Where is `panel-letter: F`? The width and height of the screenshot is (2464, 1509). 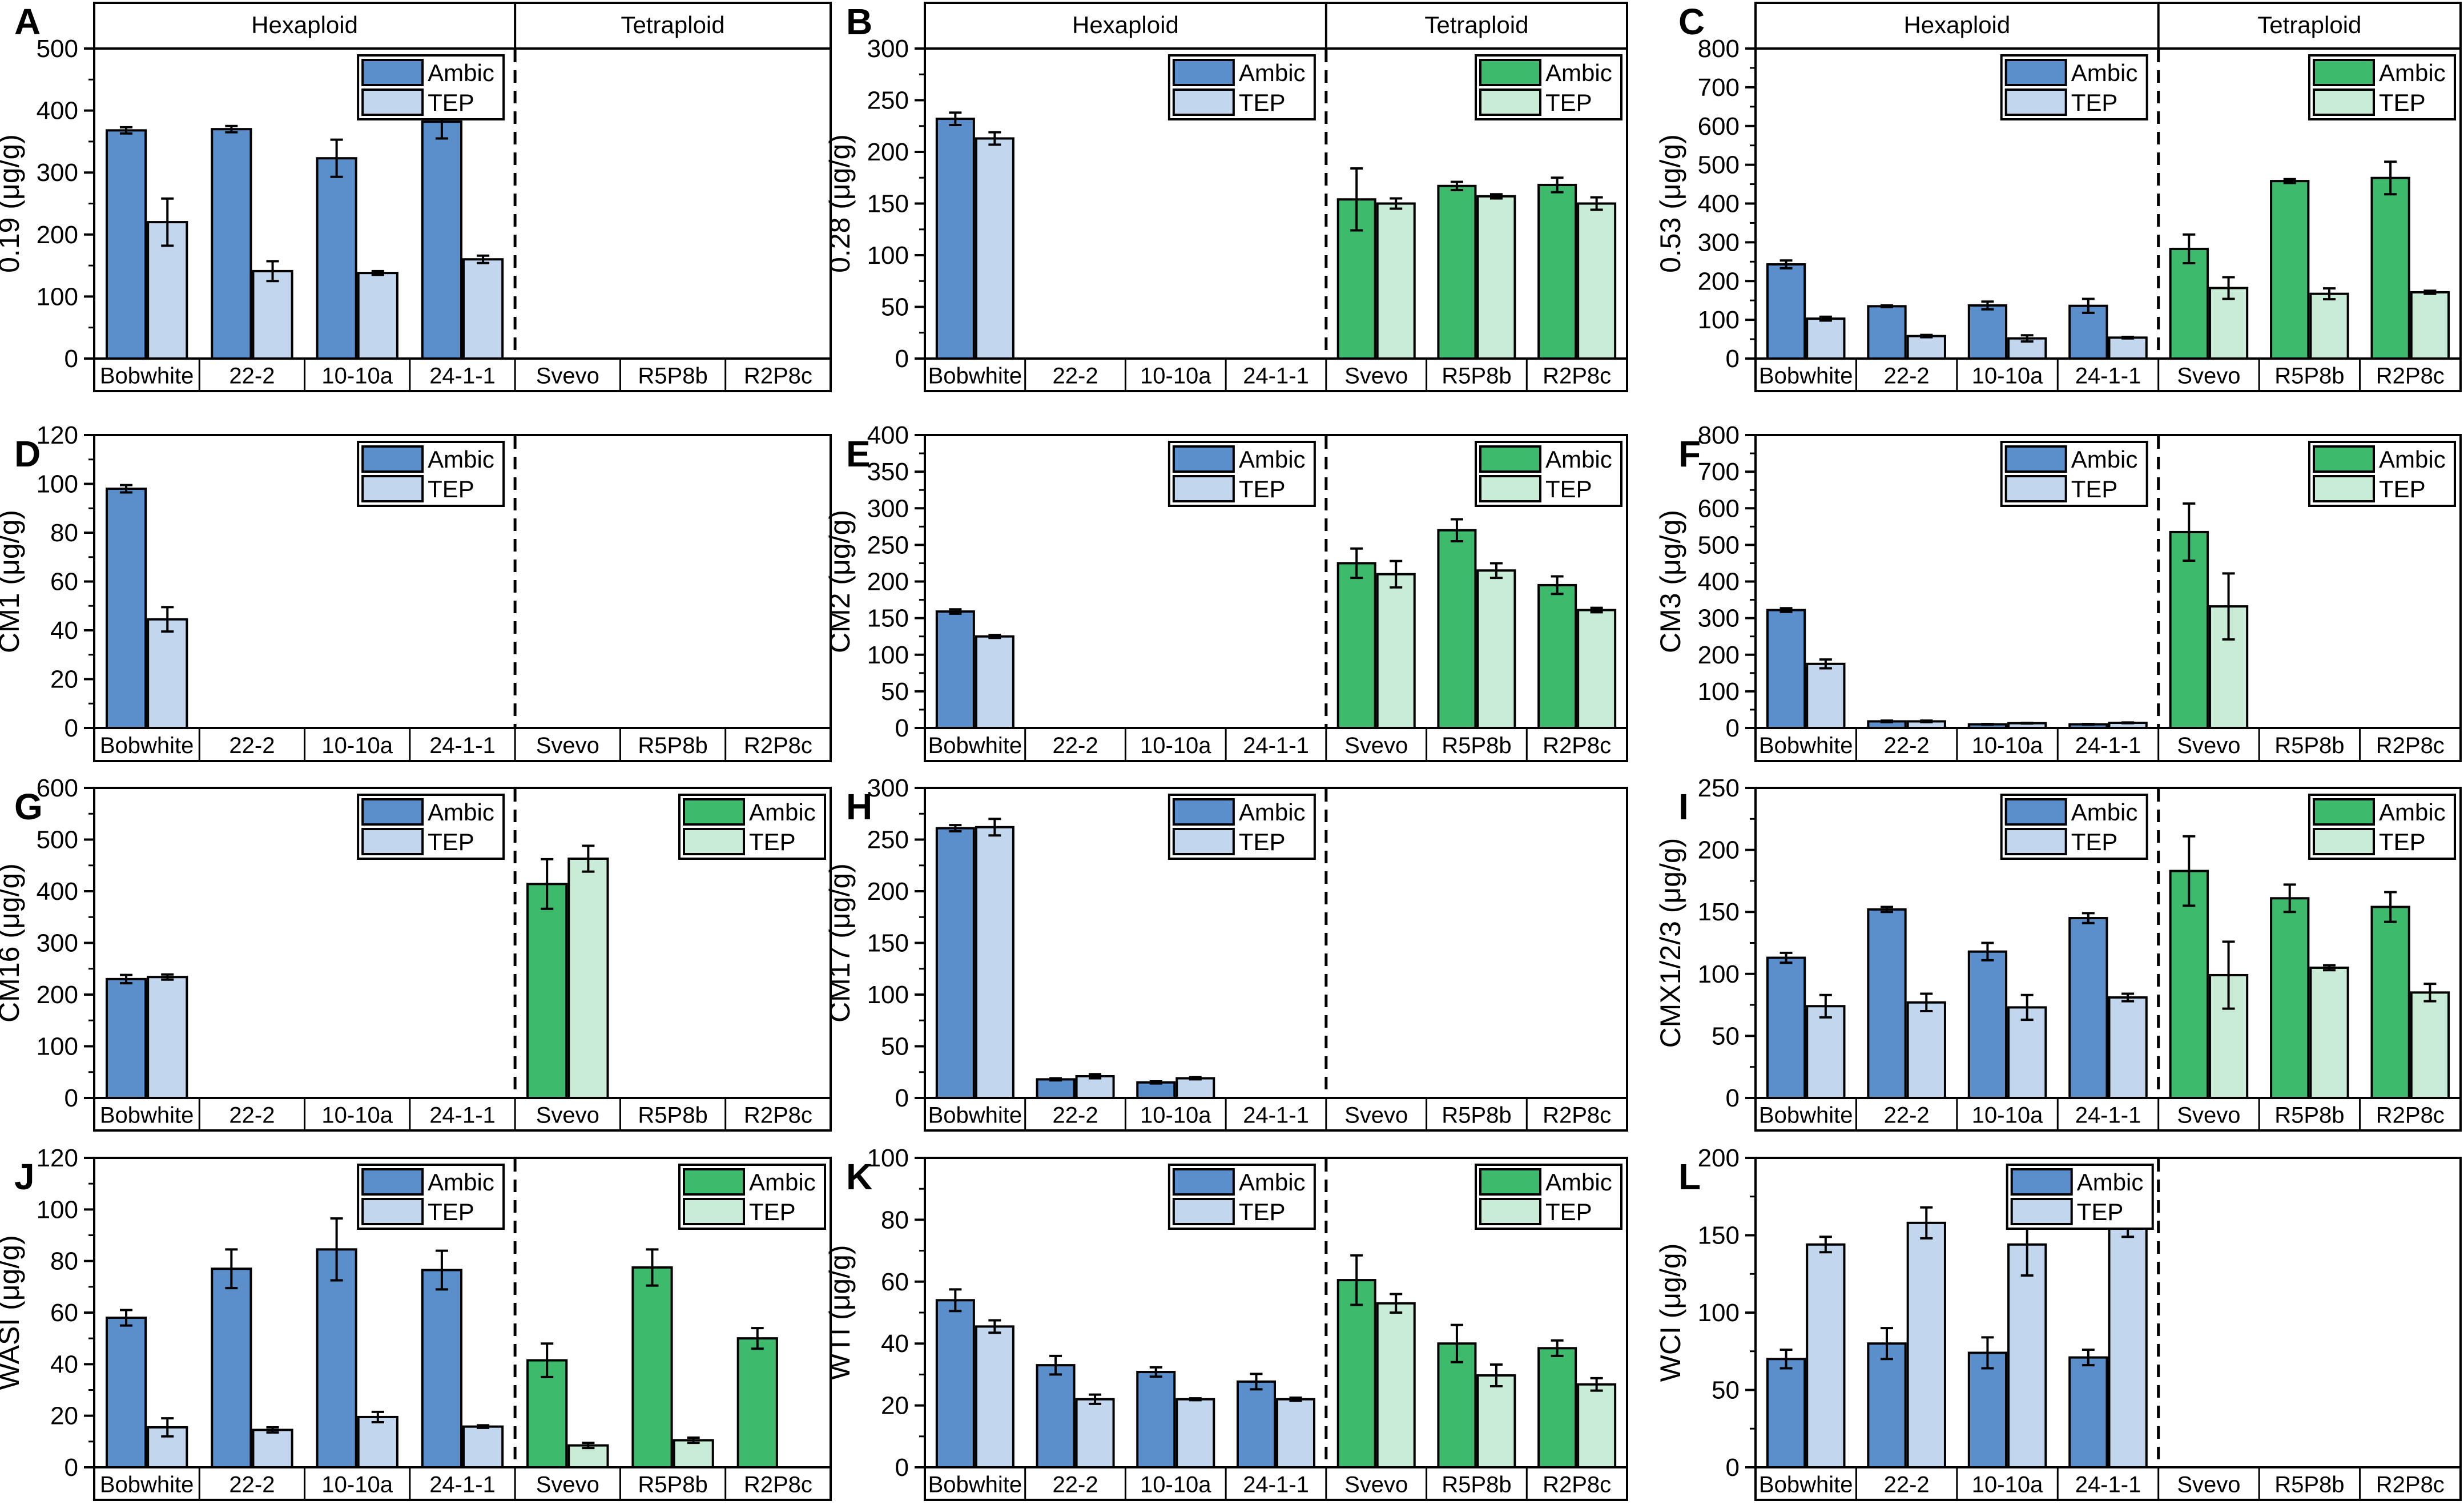
panel-letter: F is located at coordinates (1689, 453).